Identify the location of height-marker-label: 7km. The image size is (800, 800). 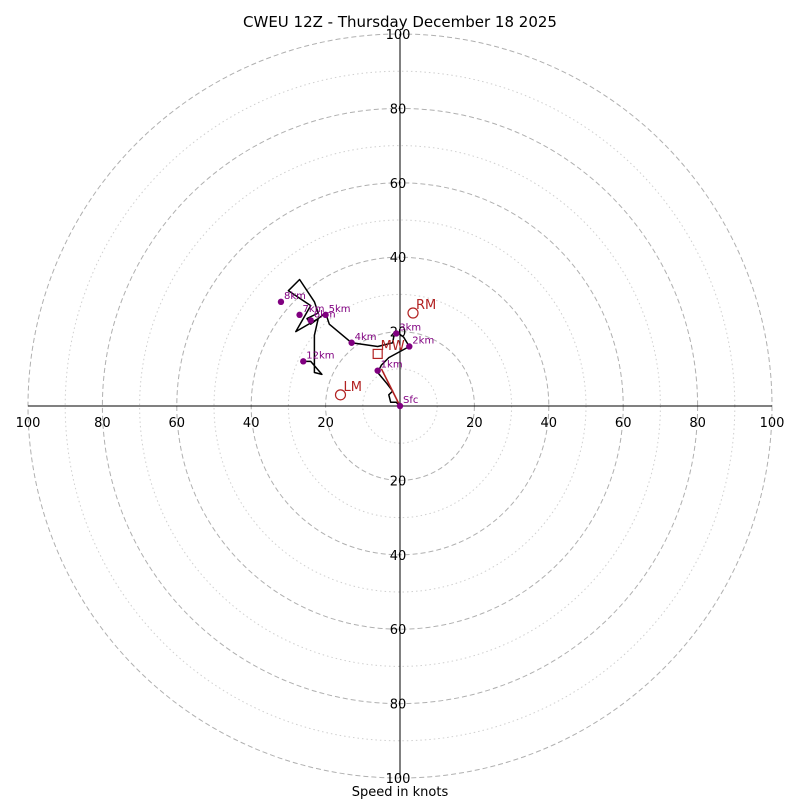
(314, 309).